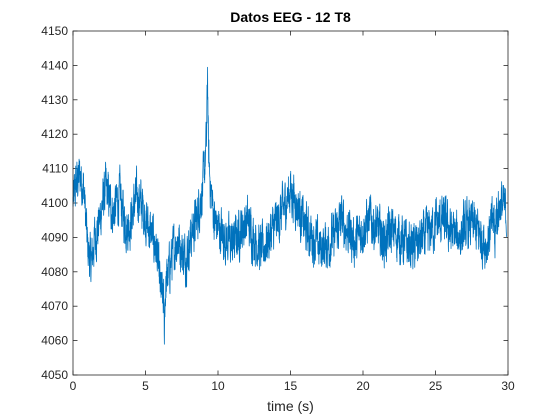 This screenshot has width=560, height=420. I want to click on x-tick-label: 5, so click(145, 386).